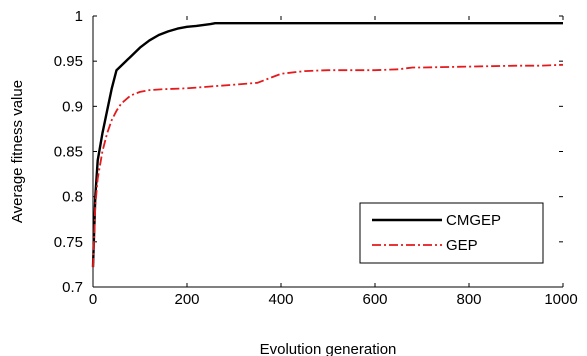 The height and width of the screenshot is (356, 587). Describe the element at coordinates (560, 299) in the screenshot. I see `x-tick-label: 1000` at that location.